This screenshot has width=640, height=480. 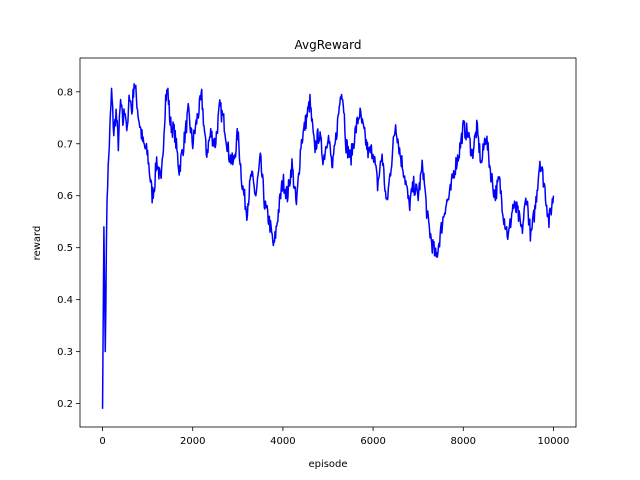 I want to click on x-tick-label: 2000, so click(x=192, y=441).